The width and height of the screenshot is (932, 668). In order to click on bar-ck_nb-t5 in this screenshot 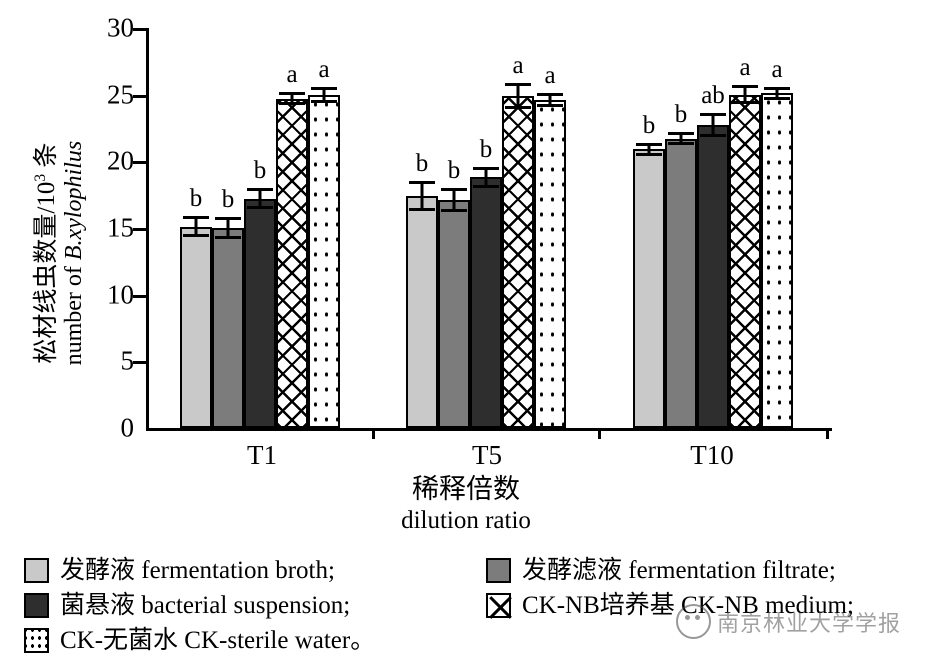, I will do `click(518, 262)`.